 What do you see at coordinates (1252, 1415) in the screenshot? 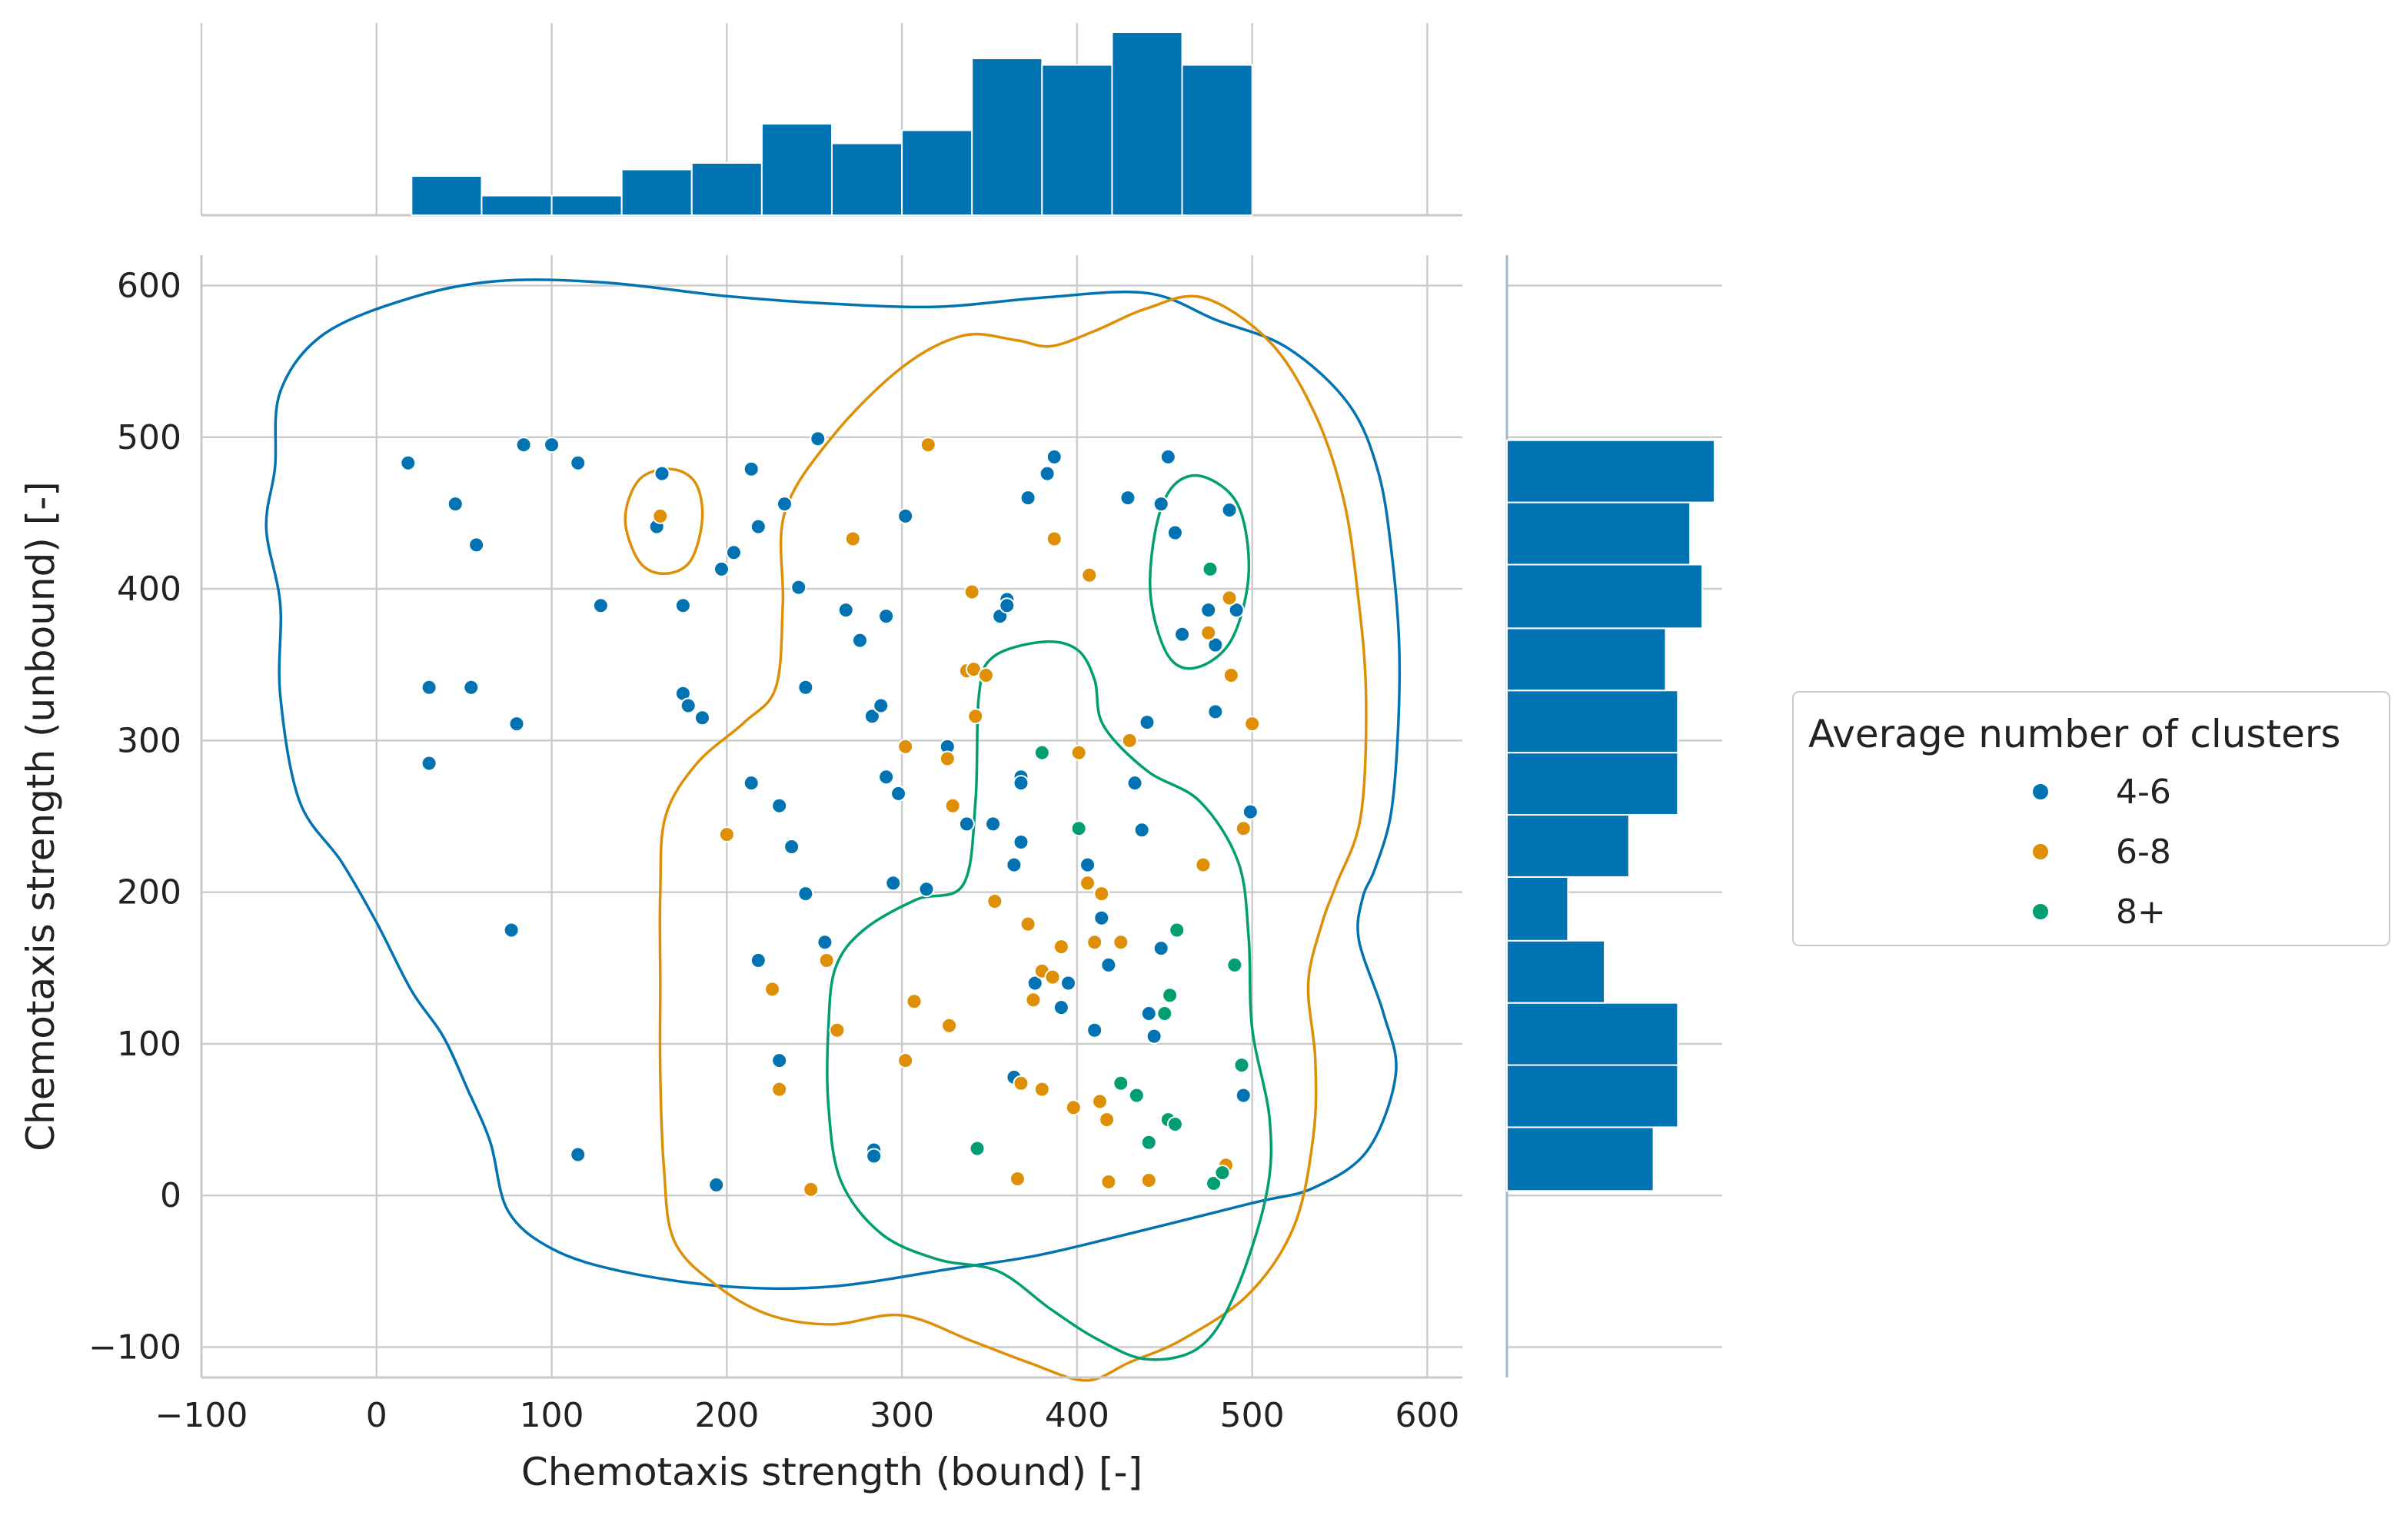
I see `x-tick-label: 500` at bounding box center [1252, 1415].